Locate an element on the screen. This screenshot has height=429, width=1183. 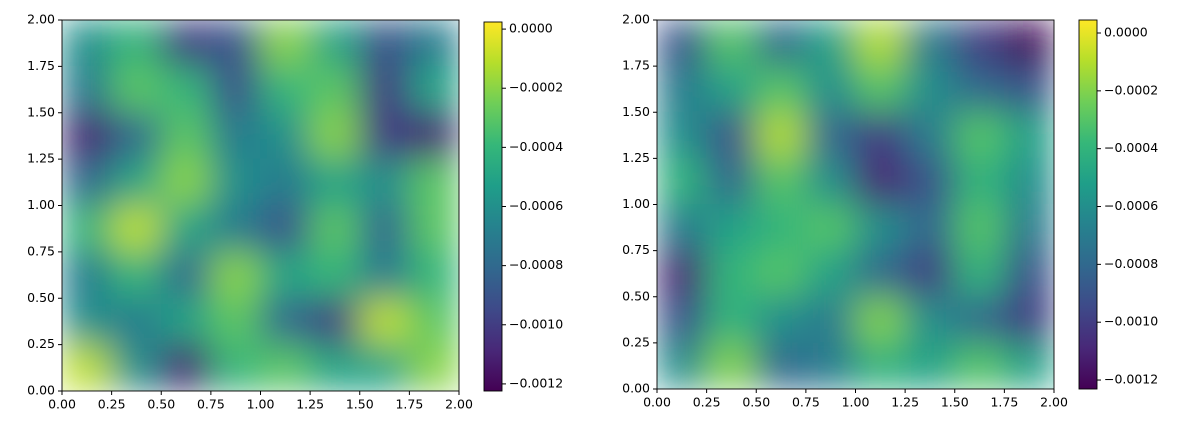
y-tick-label: 1.00 is located at coordinates (41, 204).